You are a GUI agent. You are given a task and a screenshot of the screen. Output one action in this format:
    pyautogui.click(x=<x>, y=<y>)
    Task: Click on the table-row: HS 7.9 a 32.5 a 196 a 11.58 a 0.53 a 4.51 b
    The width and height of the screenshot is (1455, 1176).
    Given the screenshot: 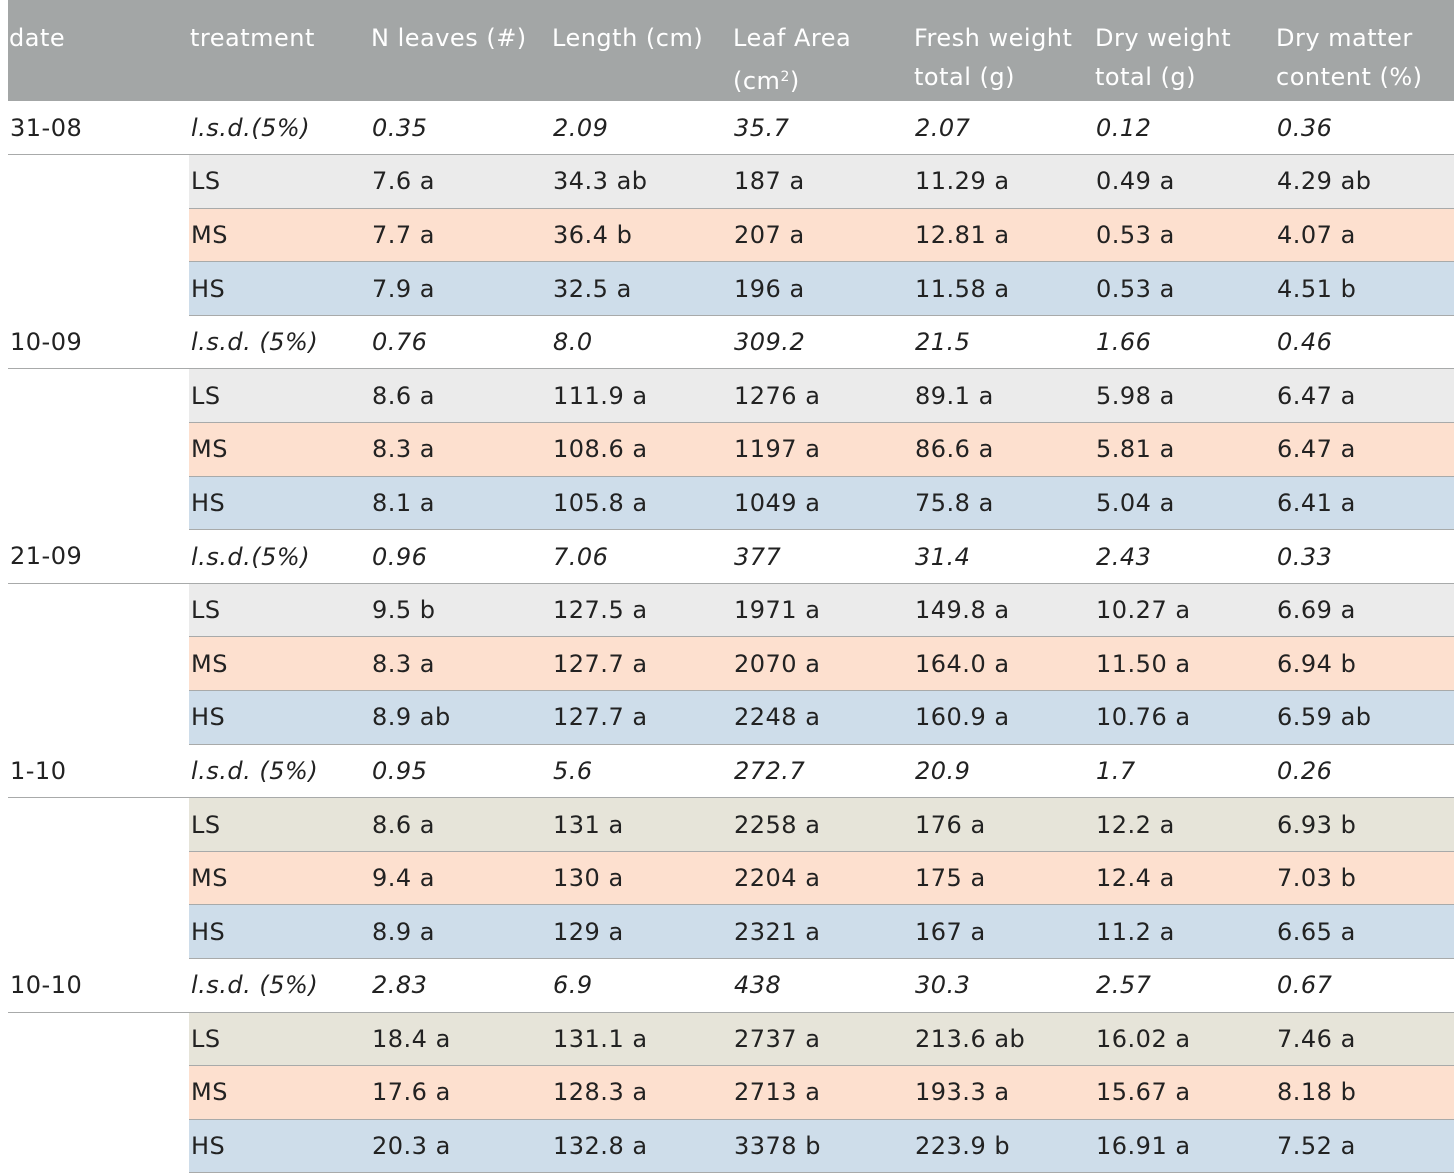 What is the action you would take?
    pyautogui.click(x=731, y=288)
    